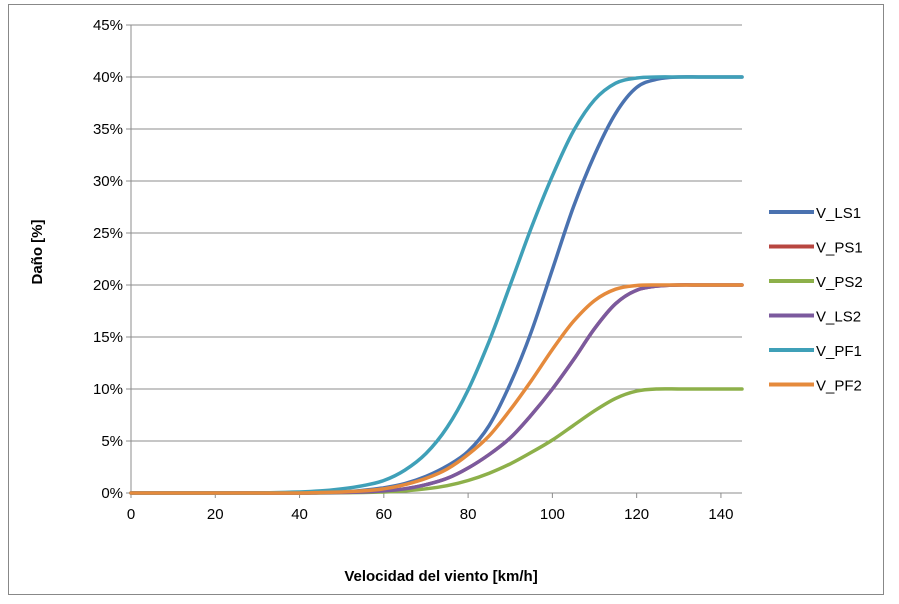 This screenshot has height=604, width=899. Describe the element at coordinates (108, 233) in the screenshot. I see `y-tick-label: 25%` at that location.